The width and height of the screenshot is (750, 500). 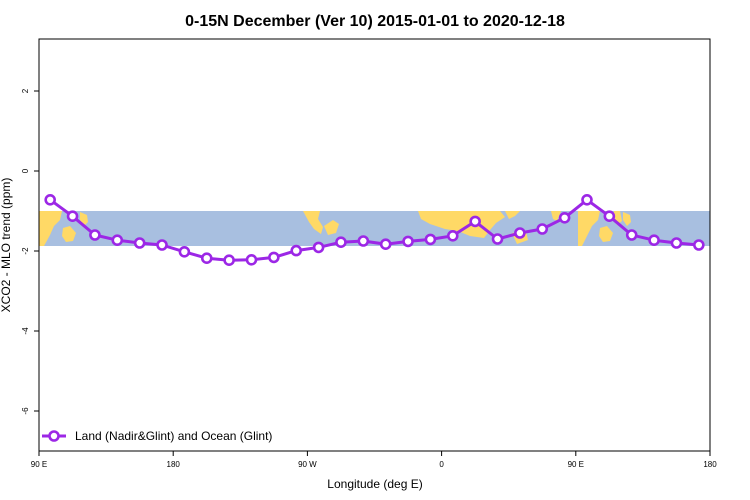 What do you see at coordinates (54, 436) in the screenshot?
I see `legend-swatch-marker` at bounding box center [54, 436].